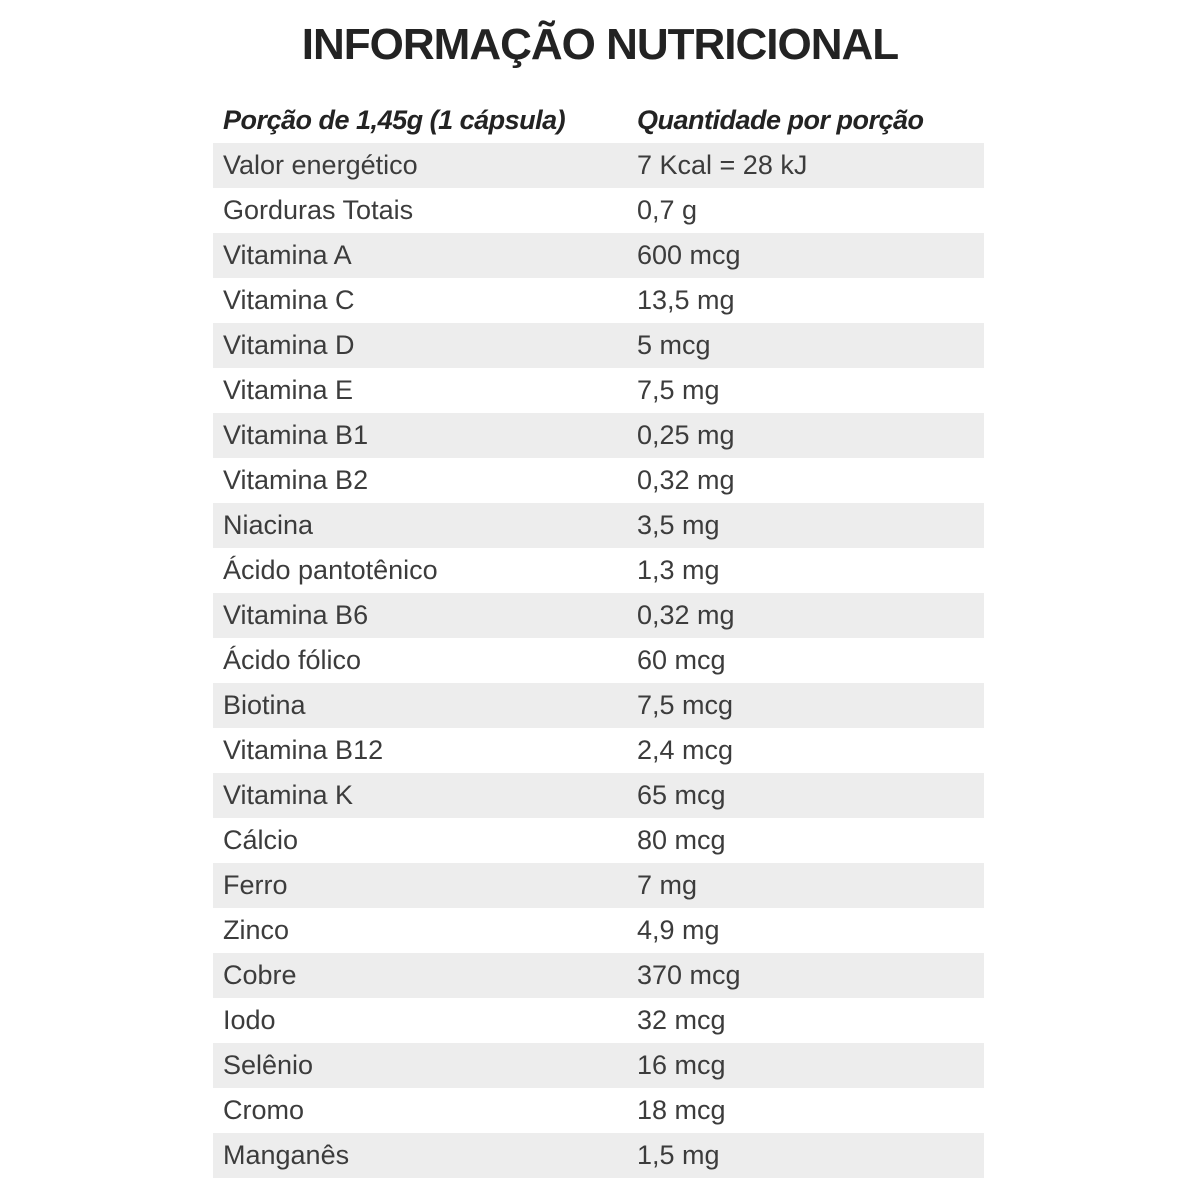 This screenshot has height=1200, width=1200. I want to click on table-row: Vitamina B12 2,4 mcg, so click(598, 750).